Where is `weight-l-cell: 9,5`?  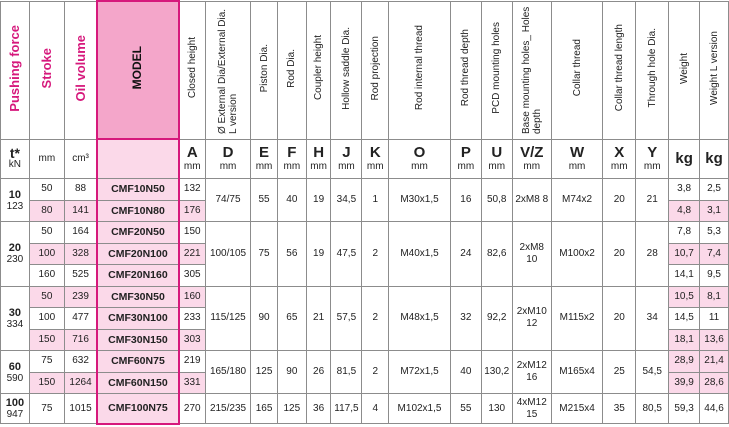 weight-l-cell: 9,5 is located at coordinates (714, 275).